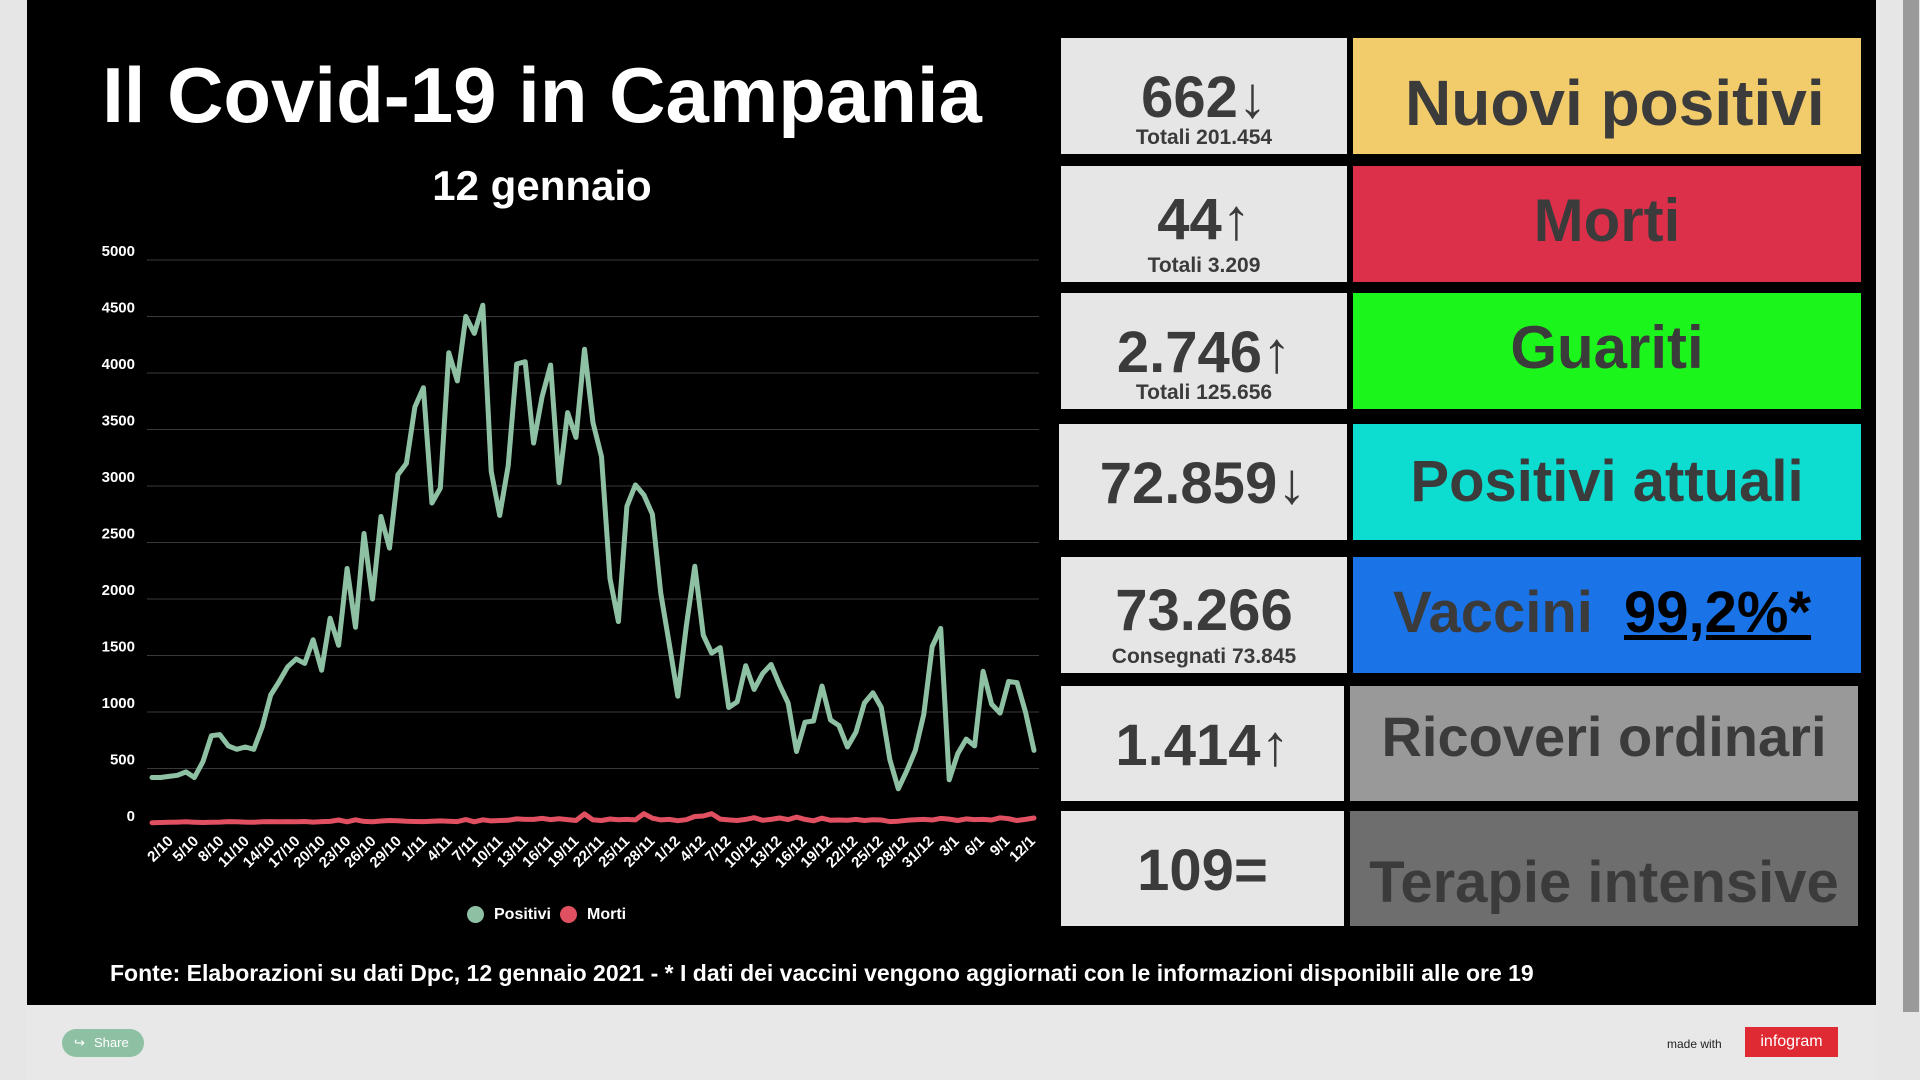  Describe the element at coordinates (440, 849) in the screenshot. I see `x-tick-label: 4/11` at that location.